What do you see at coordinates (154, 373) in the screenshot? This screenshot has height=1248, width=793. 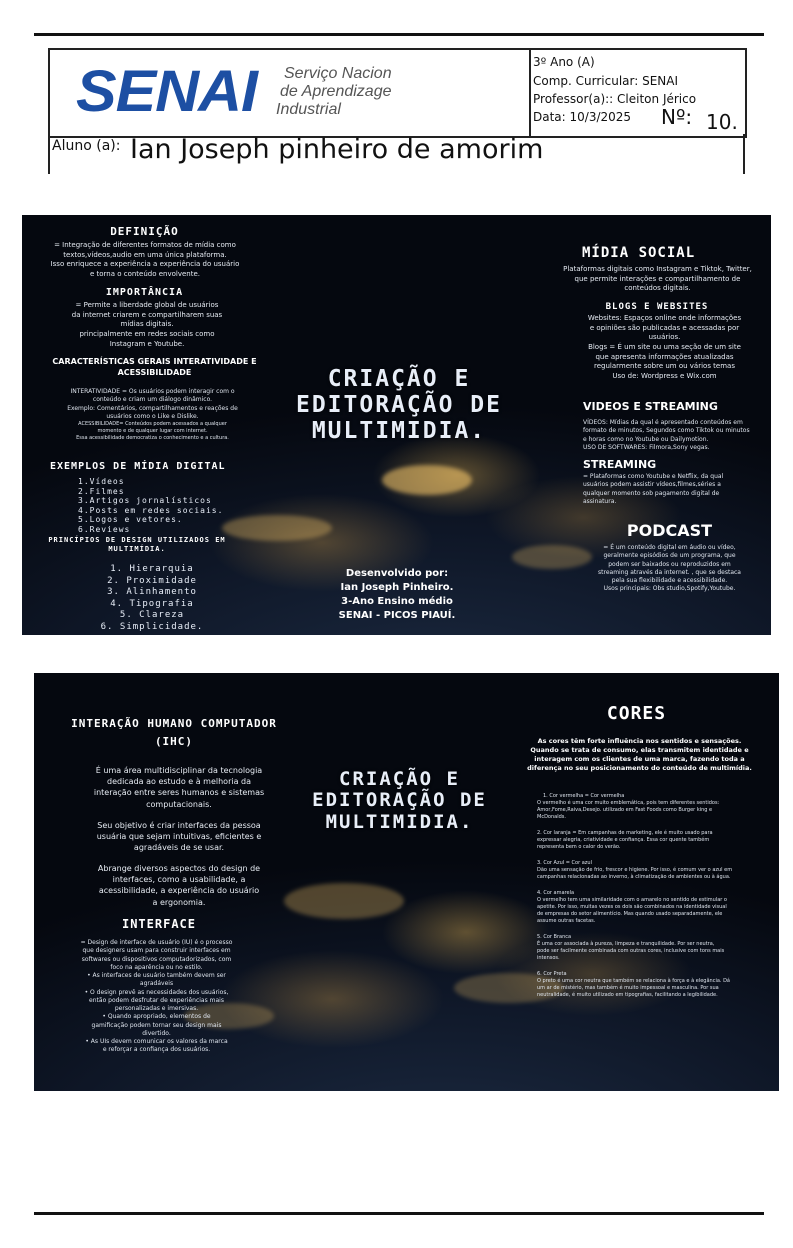 I see `caracteristicas-heading-line: ACESSIBILIDADE` at bounding box center [154, 373].